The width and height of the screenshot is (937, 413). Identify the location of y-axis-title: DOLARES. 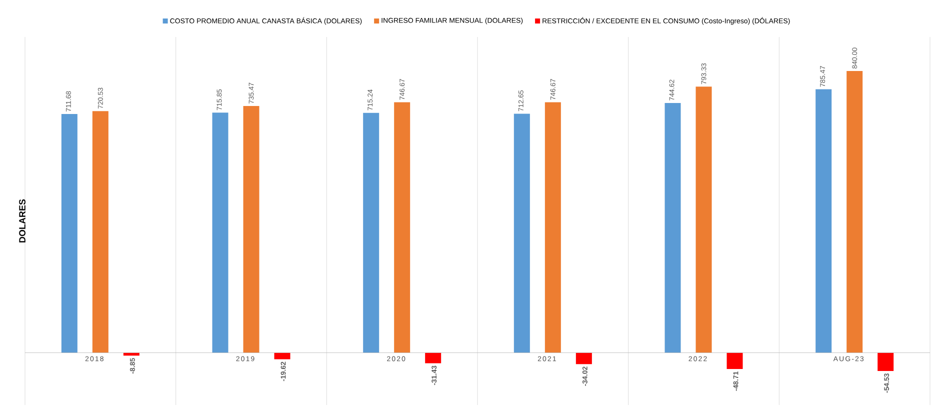
(22, 220).